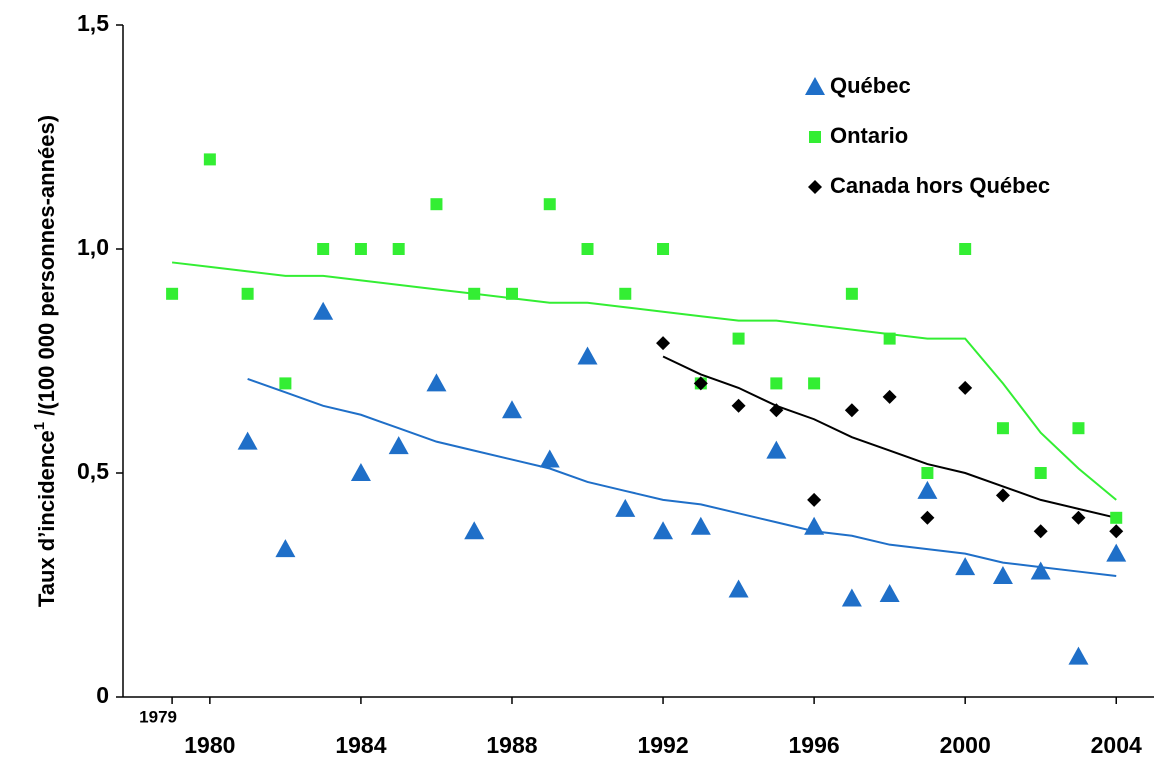  I want to click on x-tick-label: 1996, so click(814, 745).